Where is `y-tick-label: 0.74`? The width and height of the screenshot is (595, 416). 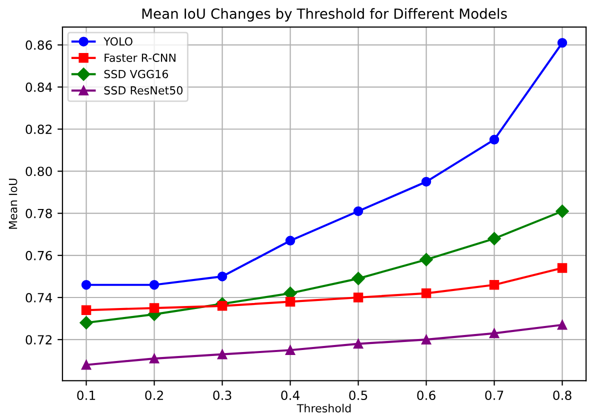
y-tick-label: 0.74 is located at coordinates (39, 297).